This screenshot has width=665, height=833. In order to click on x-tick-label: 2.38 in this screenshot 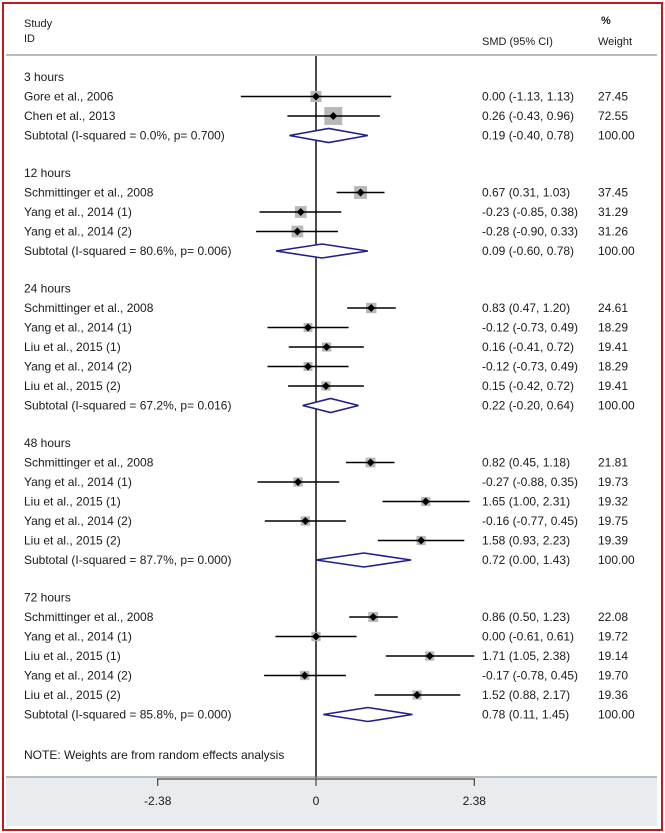, I will do `click(475, 801)`.